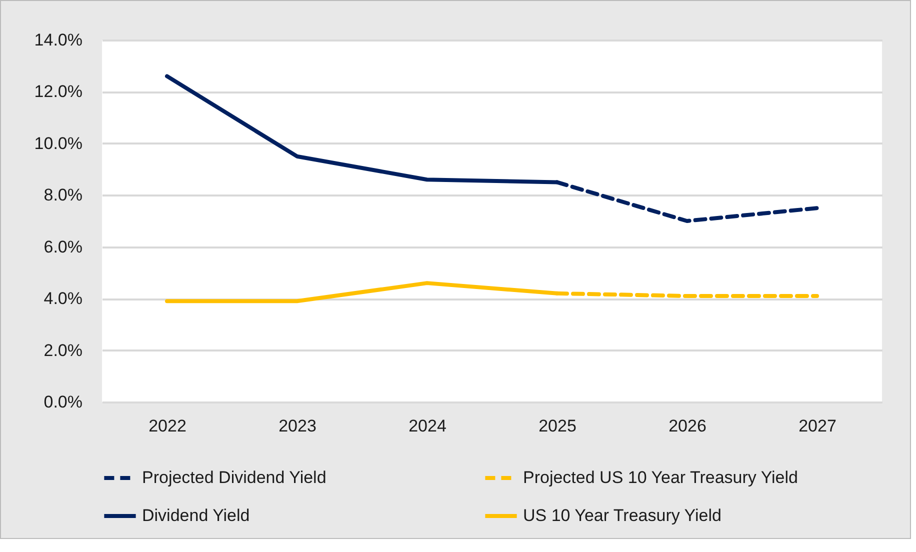 Image resolution: width=916 pixels, height=552 pixels. Describe the element at coordinates (63, 298) in the screenshot. I see `y-tick-label: 4.0%` at that location.